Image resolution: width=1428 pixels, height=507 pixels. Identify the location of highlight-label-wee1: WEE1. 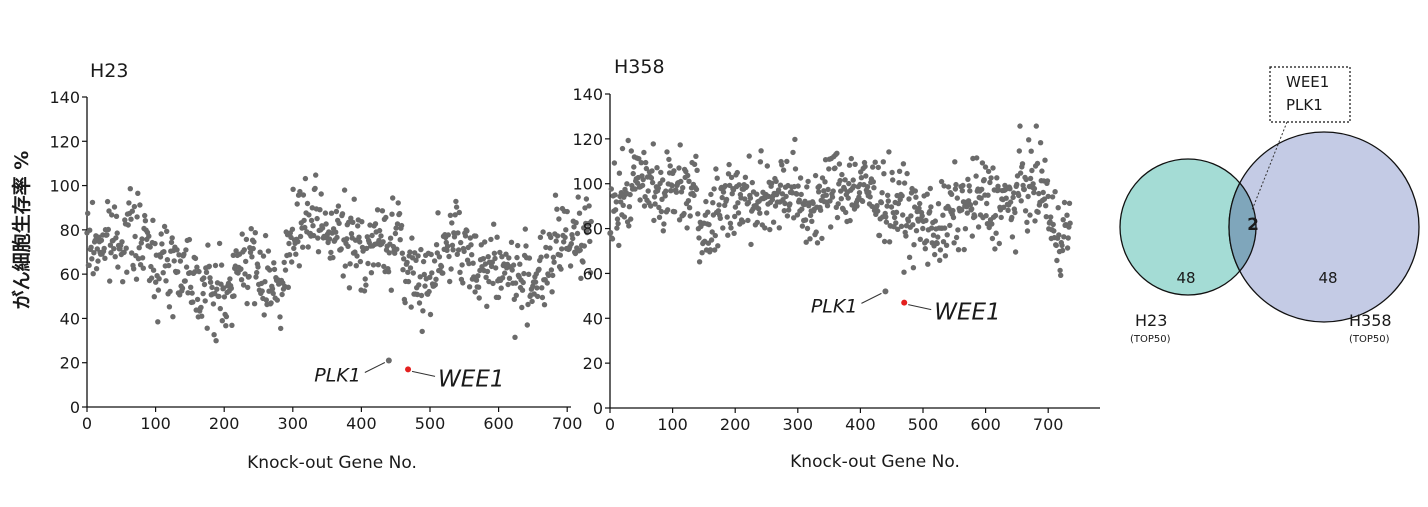
(967, 313).